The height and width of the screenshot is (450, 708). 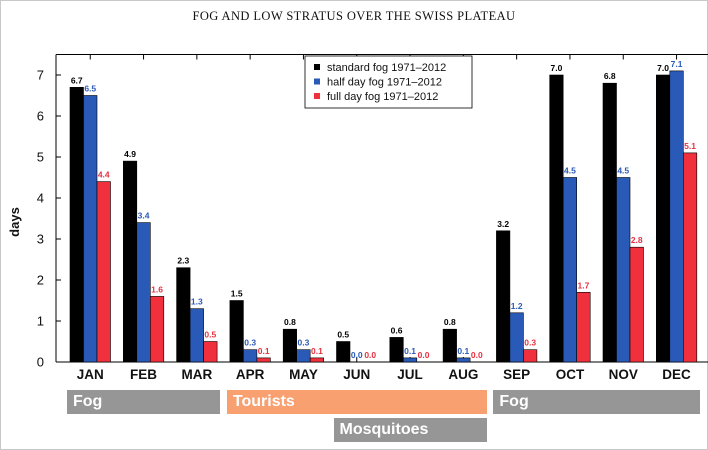 What do you see at coordinates (410, 360) in the screenshot?
I see `bar-jul-s1` at bounding box center [410, 360].